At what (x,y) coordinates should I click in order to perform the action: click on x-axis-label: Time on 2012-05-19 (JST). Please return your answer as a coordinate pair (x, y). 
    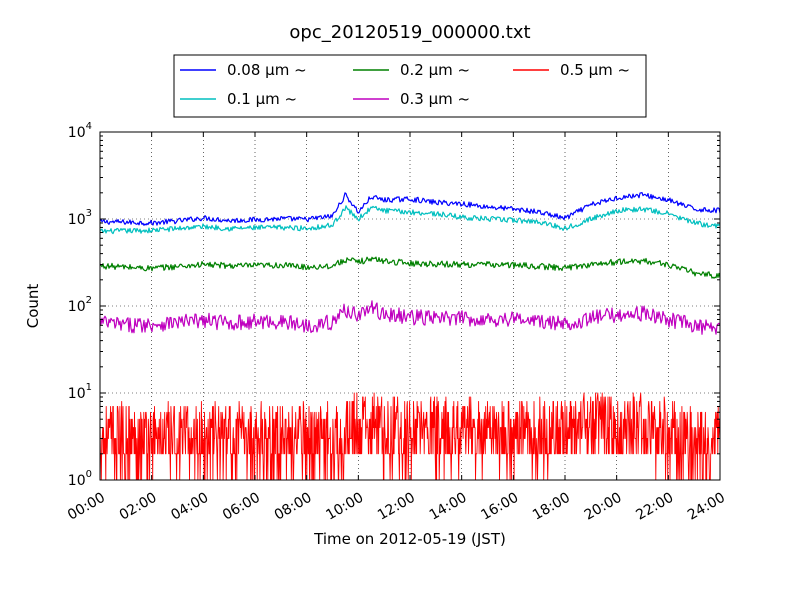
    Looking at the image, I should click on (409, 539).